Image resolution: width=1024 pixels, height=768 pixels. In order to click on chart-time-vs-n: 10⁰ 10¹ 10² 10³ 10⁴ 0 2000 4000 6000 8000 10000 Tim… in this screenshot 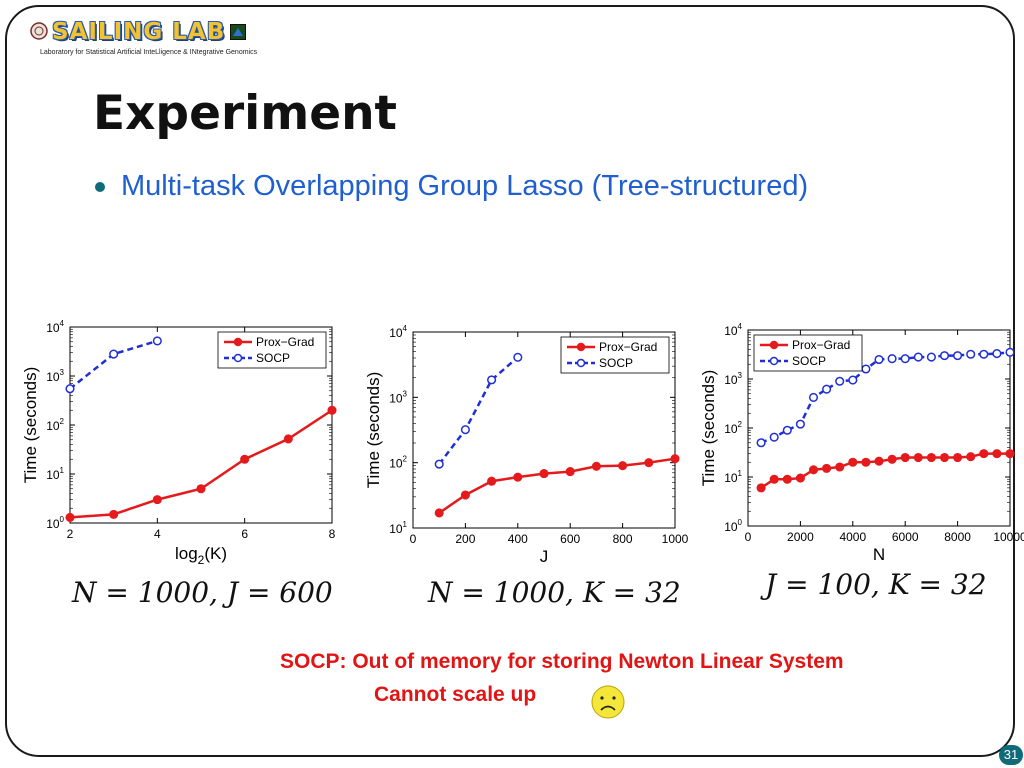, I will do `click(861, 443)`.